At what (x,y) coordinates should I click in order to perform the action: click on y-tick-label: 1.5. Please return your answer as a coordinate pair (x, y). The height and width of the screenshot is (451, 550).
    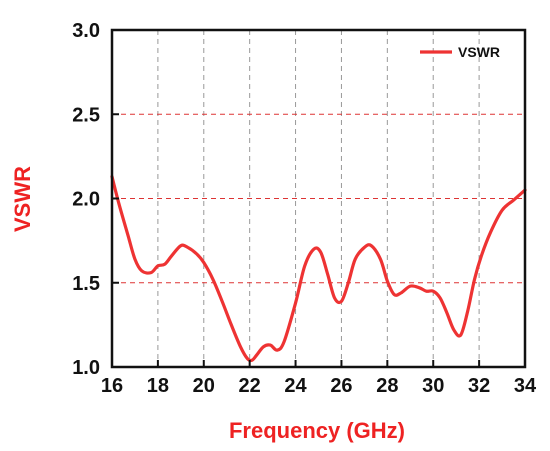
    Looking at the image, I should click on (86, 284).